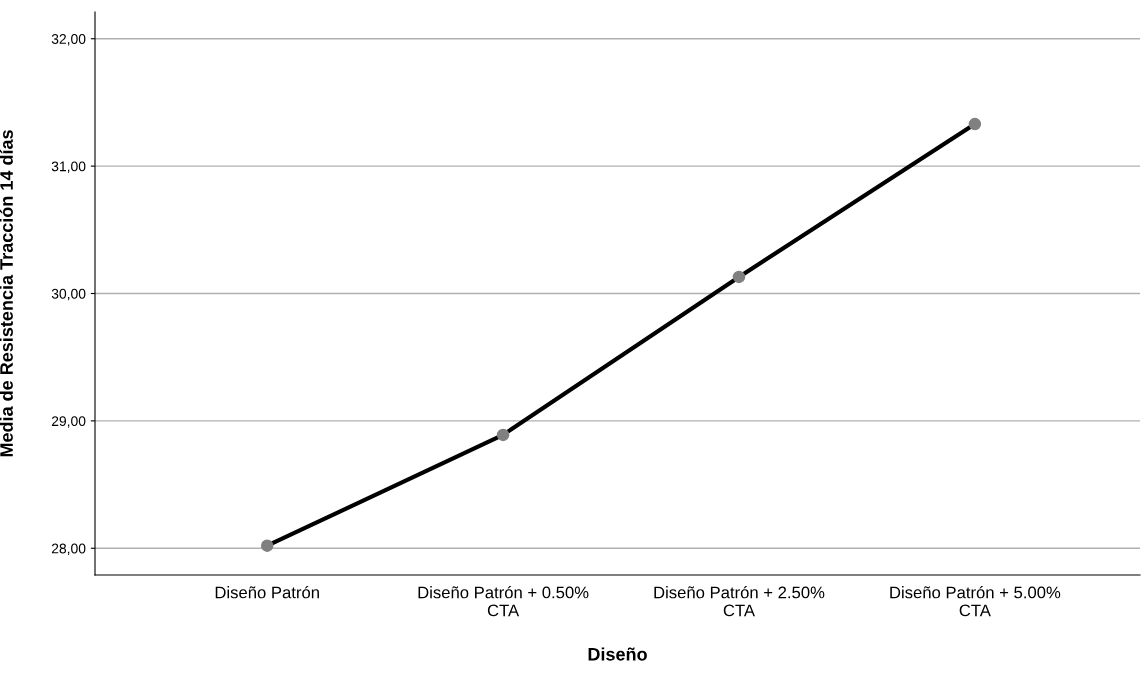 This screenshot has width=1142, height=675. What do you see at coordinates (68, 167) in the screenshot?
I see `y-tick-label: 31,00` at bounding box center [68, 167].